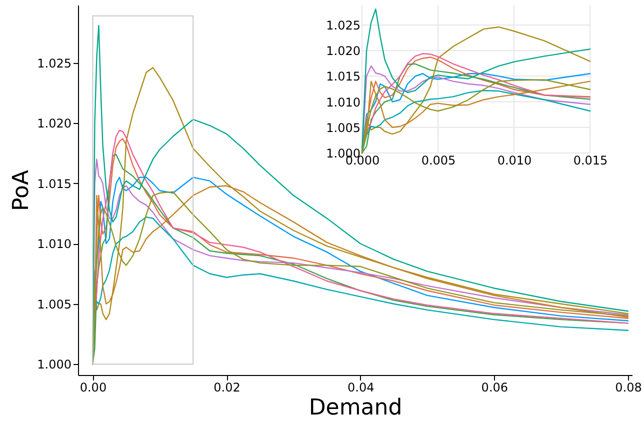 The width and height of the screenshot is (644, 429). Describe the element at coordinates (360, 387) in the screenshot. I see `x-tick-label: 0.04` at that location.